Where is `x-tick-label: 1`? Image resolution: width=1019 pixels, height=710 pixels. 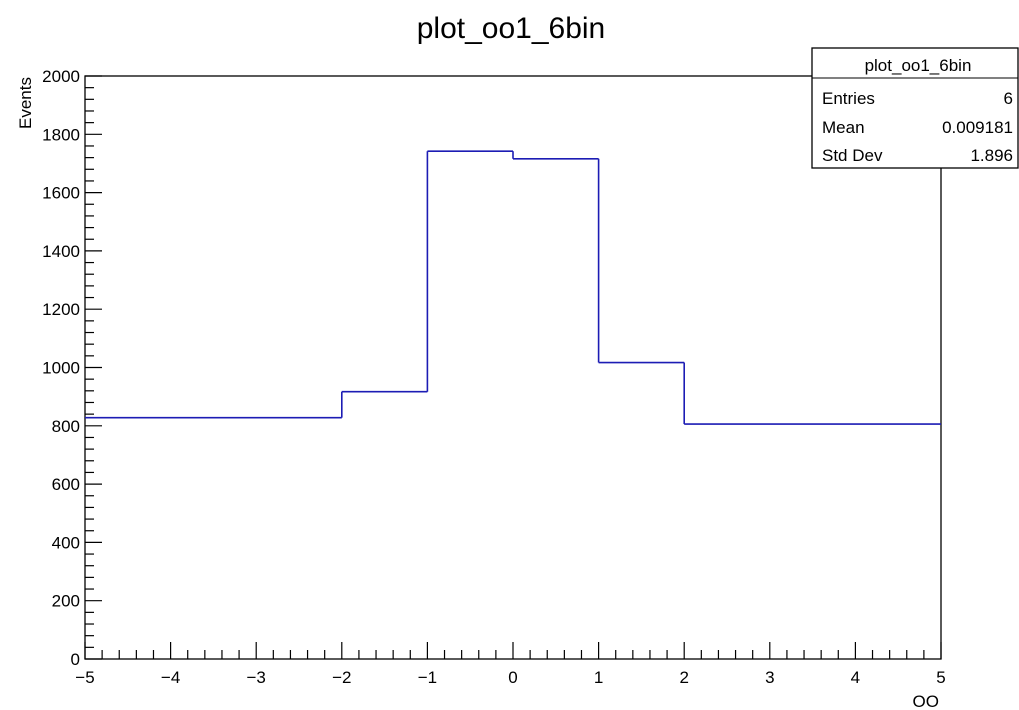 x-tick-label: 1 is located at coordinates (598, 677).